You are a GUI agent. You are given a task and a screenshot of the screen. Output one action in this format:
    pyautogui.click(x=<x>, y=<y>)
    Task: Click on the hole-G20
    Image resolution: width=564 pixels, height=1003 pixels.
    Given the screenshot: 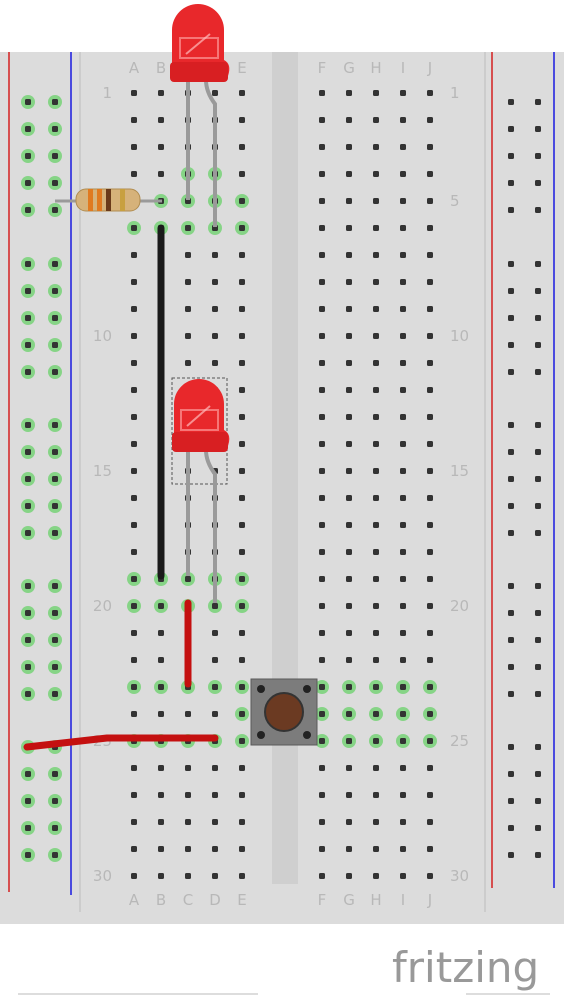 What is the action you would take?
    pyautogui.click(x=349, y=606)
    